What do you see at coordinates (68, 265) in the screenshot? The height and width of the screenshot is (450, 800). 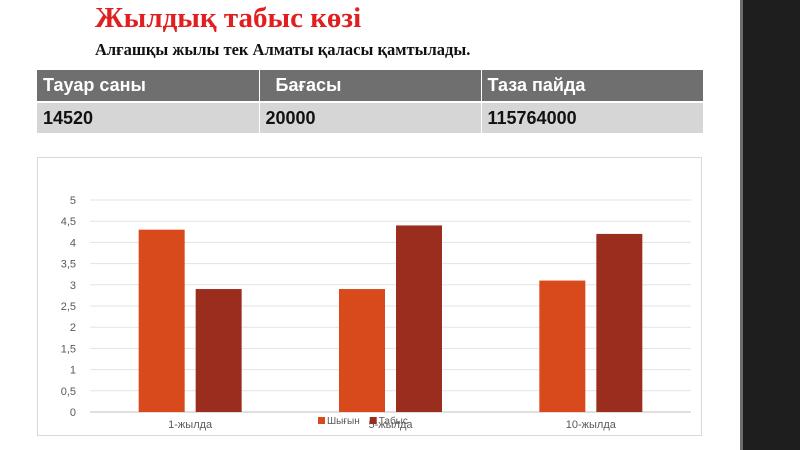 I see `y-tick-label: 3,5` at bounding box center [68, 265].